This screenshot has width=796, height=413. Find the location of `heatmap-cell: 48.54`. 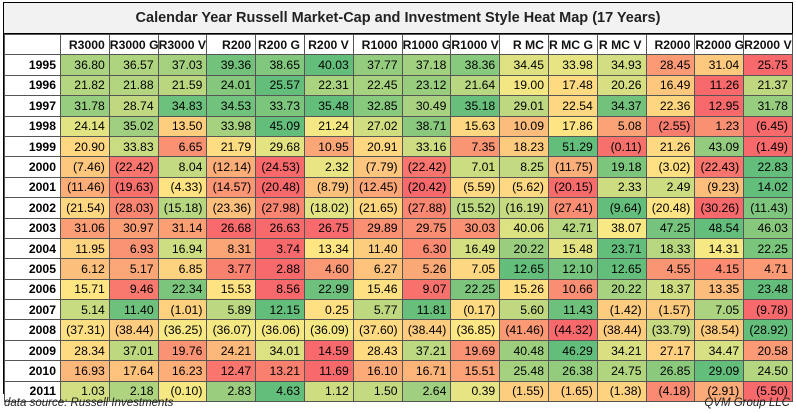

heatmap-cell: 48.54 is located at coordinates (719, 228).